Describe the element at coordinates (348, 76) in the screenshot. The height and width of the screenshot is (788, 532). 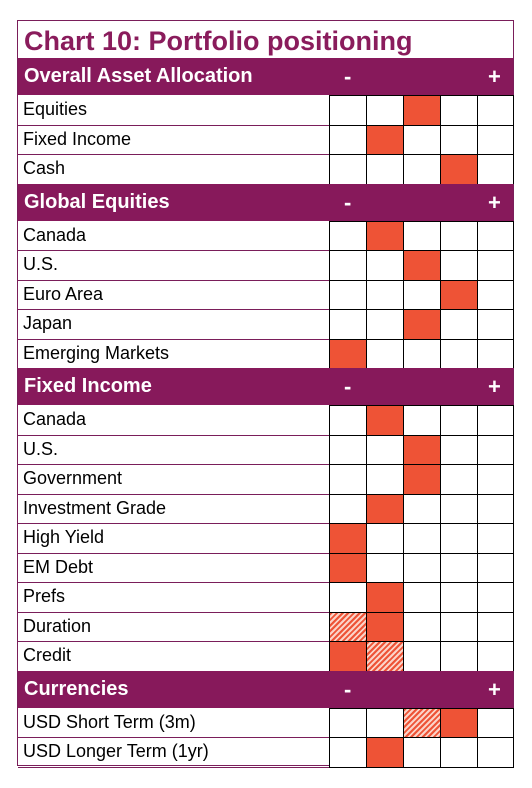
I see `scale-minus-label: -` at that location.